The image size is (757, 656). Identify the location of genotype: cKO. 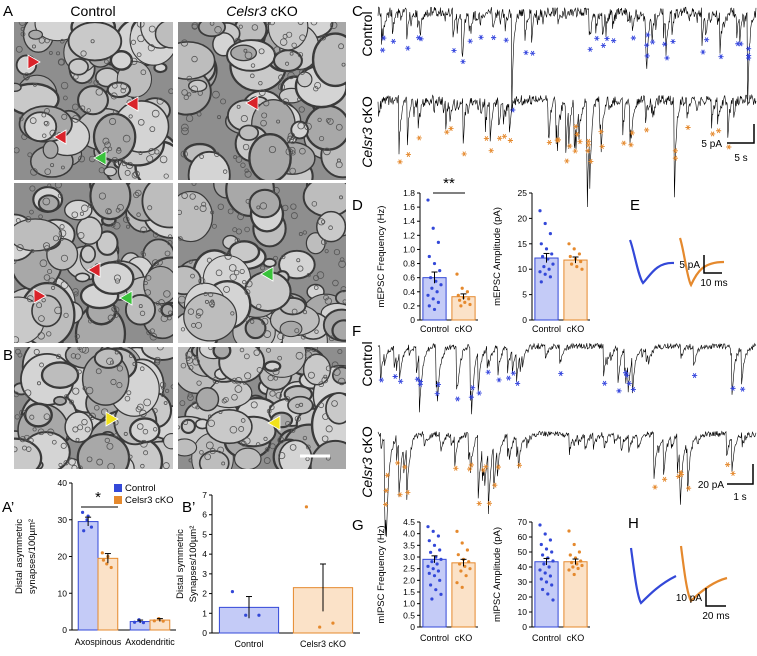
(367, 109).